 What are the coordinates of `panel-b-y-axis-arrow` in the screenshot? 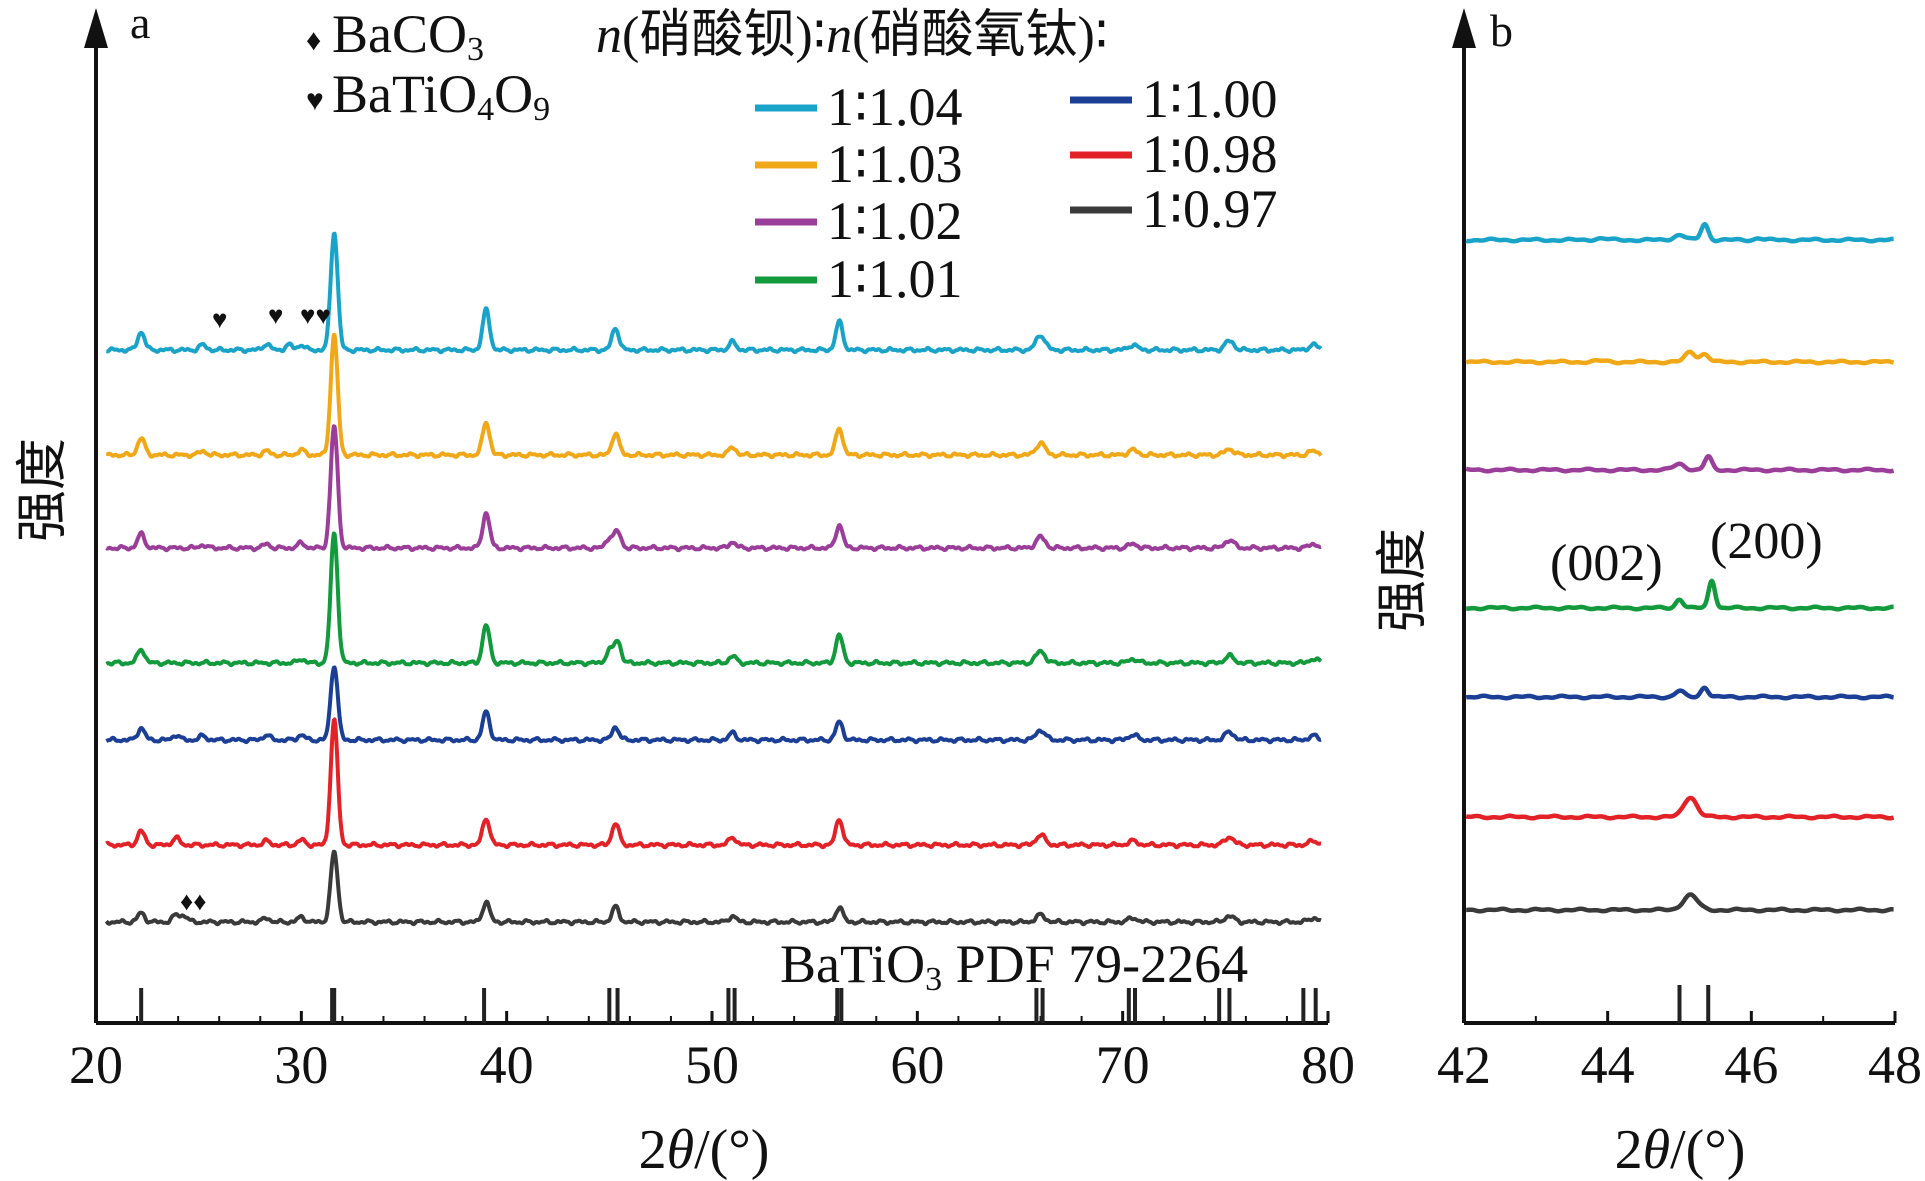 It's located at (1464, 28).